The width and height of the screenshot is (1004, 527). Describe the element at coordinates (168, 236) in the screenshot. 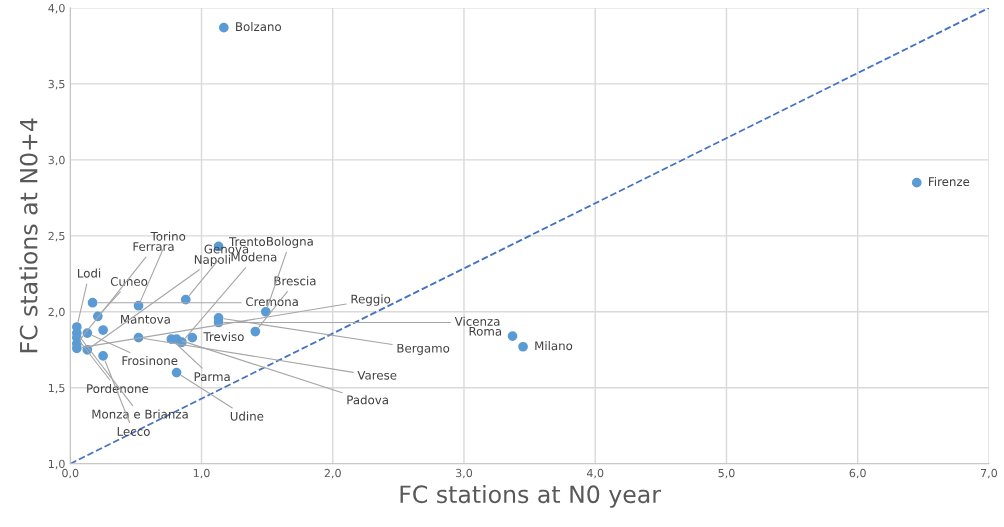

I see `annotation: Torino` at that location.